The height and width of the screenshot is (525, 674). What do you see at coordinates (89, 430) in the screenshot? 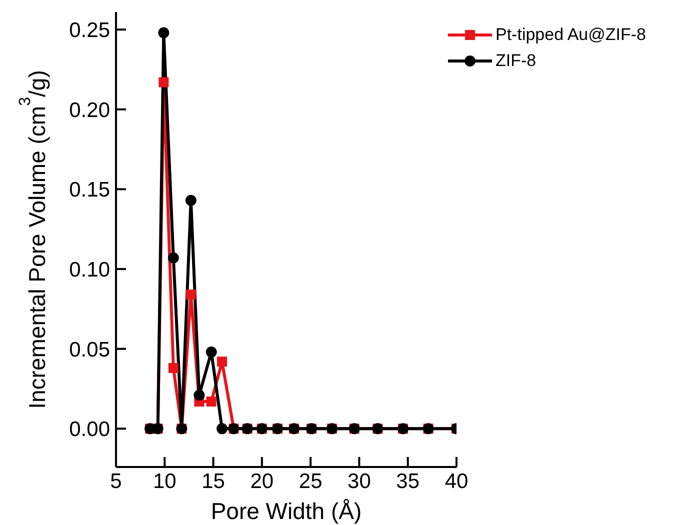
I see `y-tick-label: 0.00` at bounding box center [89, 430].